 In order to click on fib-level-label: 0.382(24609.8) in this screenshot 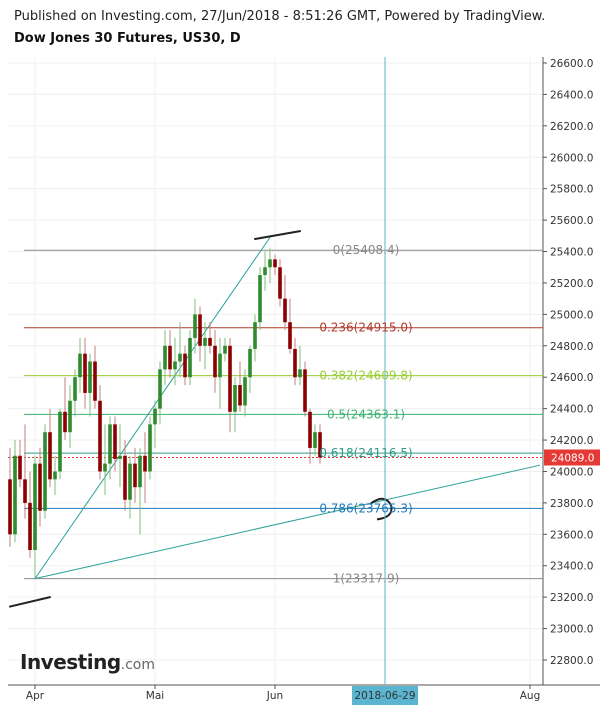, I will do `click(365, 376)`.